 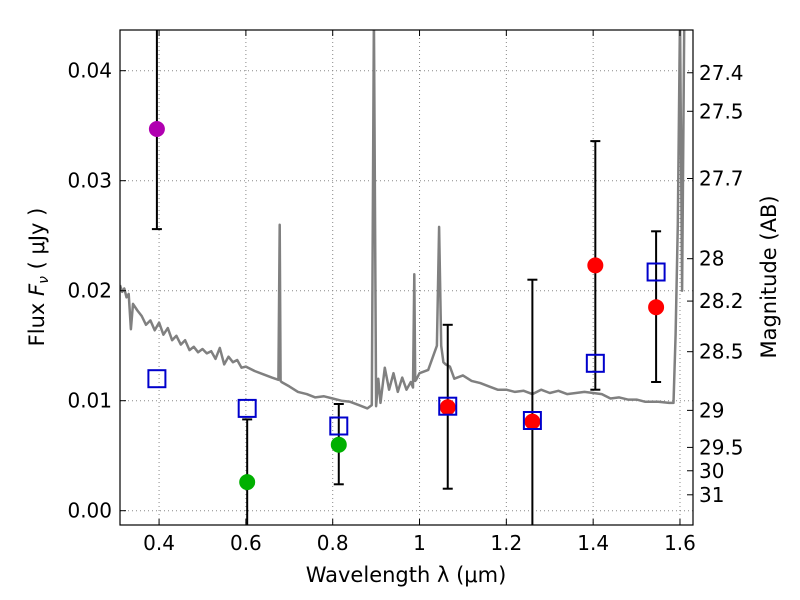 What do you see at coordinates (159, 543) in the screenshot?
I see `x-tick-label: 0.4` at bounding box center [159, 543].